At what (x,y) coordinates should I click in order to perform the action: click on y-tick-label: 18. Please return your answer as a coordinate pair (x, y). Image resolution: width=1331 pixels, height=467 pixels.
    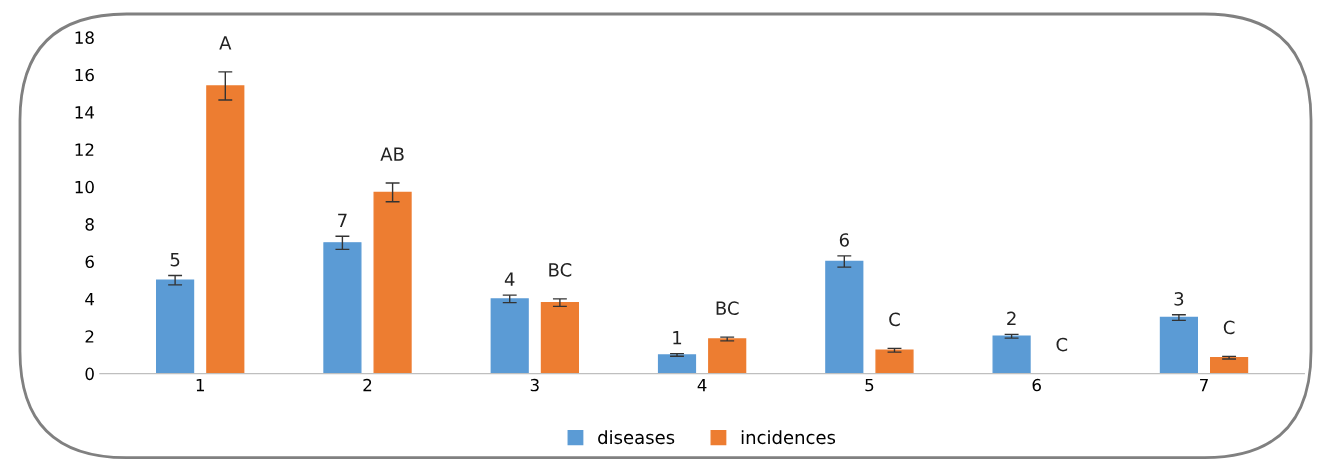
    Looking at the image, I should click on (84, 37).